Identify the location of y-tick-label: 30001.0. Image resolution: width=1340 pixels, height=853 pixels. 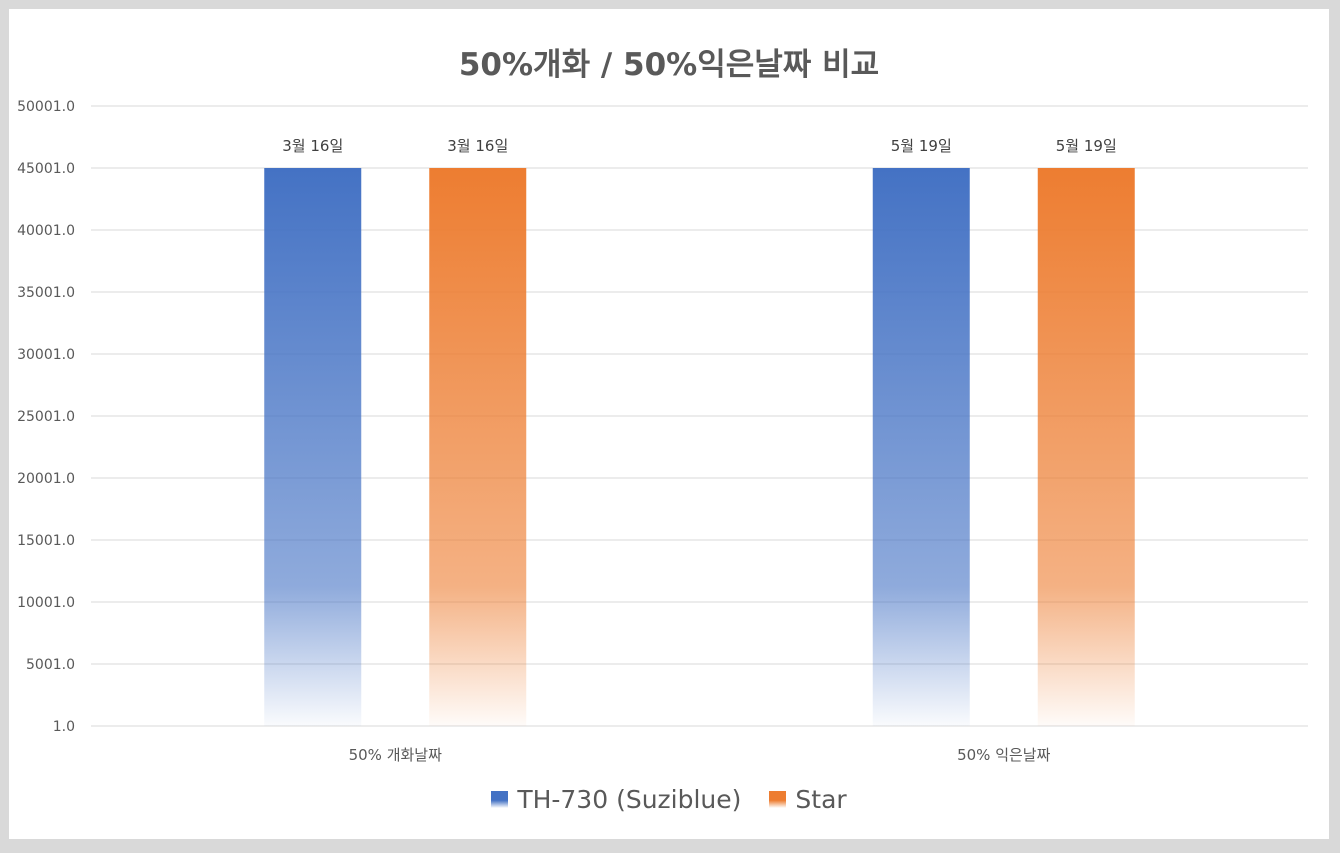
(46, 355).